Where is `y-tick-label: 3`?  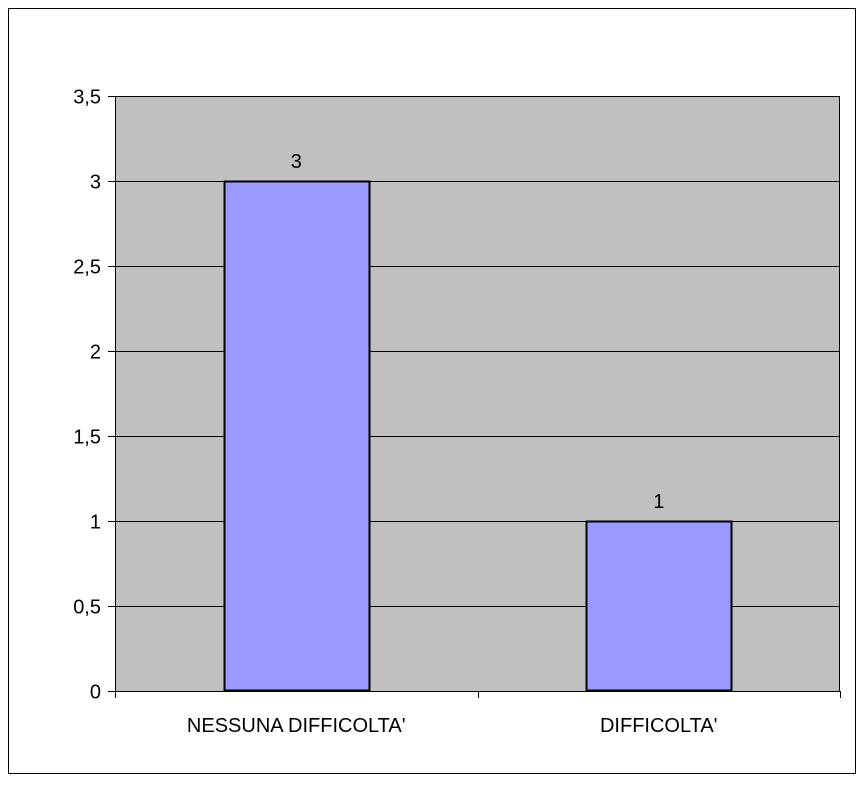
y-tick-label: 3 is located at coordinates (95, 183).